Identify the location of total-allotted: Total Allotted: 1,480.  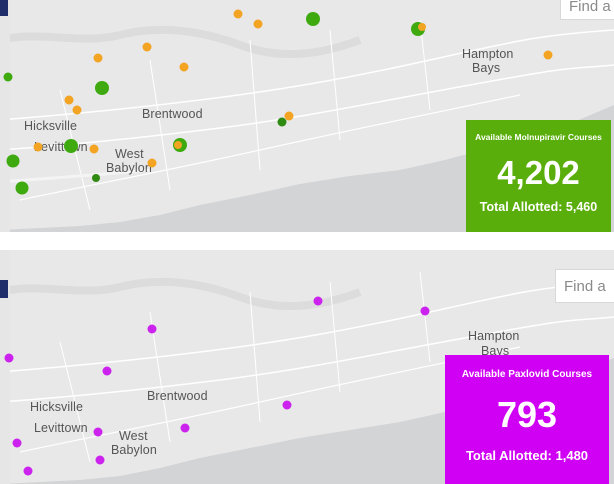
(527, 455).